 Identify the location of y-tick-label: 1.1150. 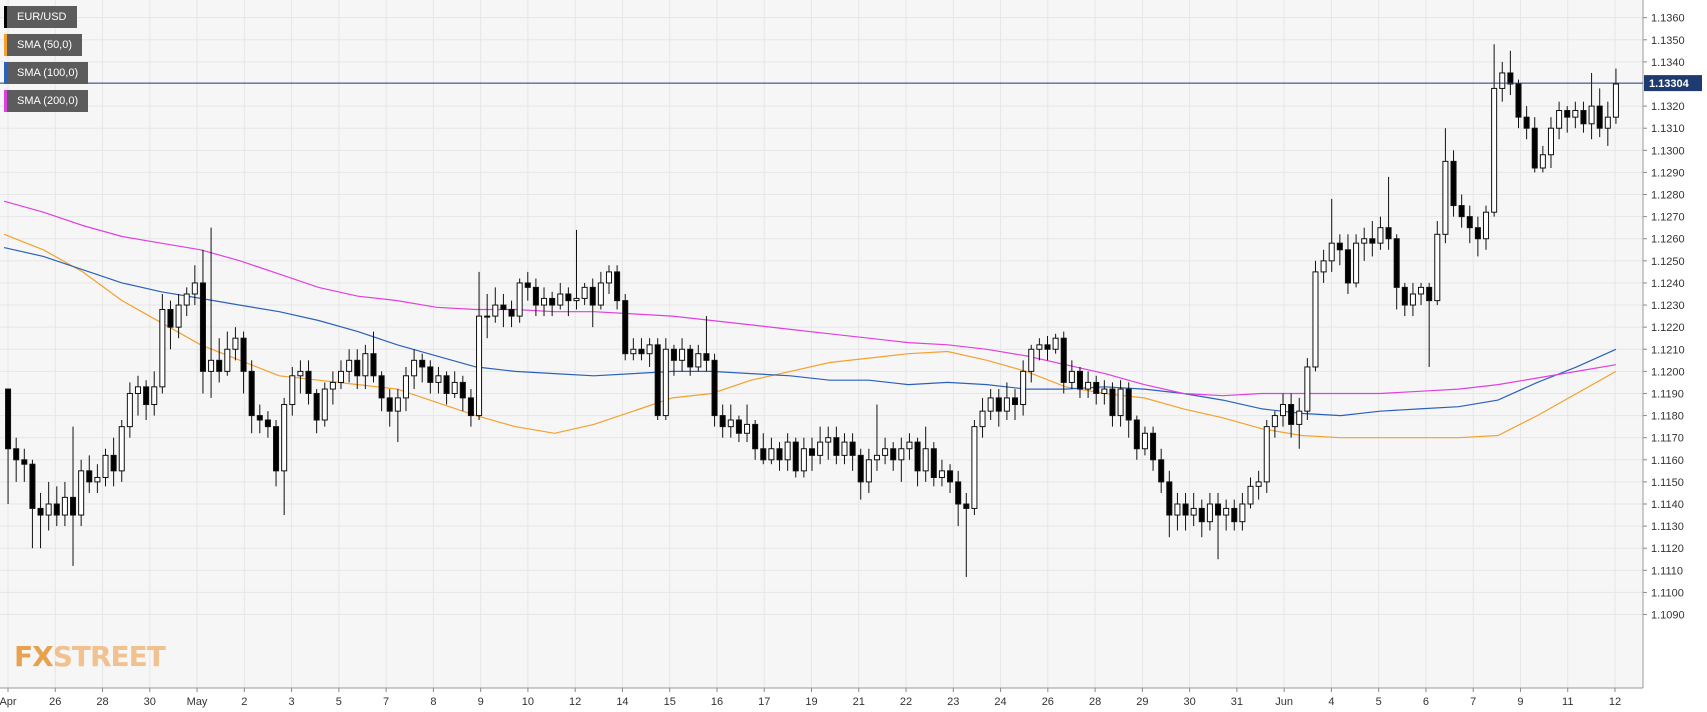
(1667, 483).